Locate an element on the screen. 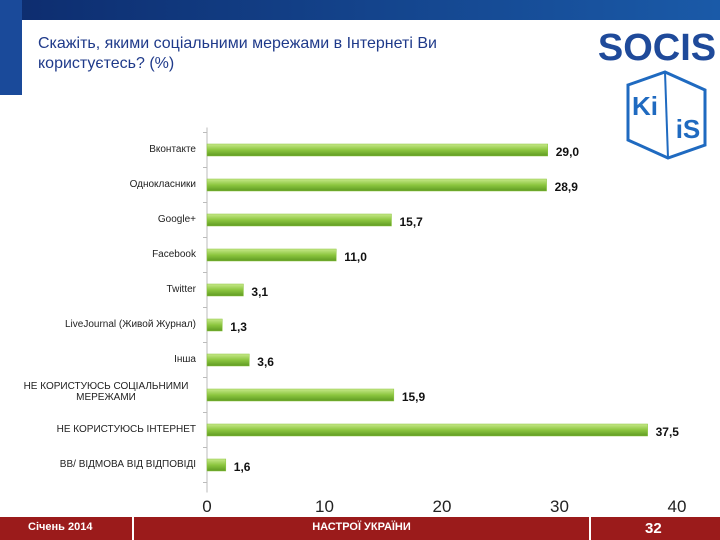 The image size is (720, 540). category-label: Twitter is located at coordinates (181, 289).